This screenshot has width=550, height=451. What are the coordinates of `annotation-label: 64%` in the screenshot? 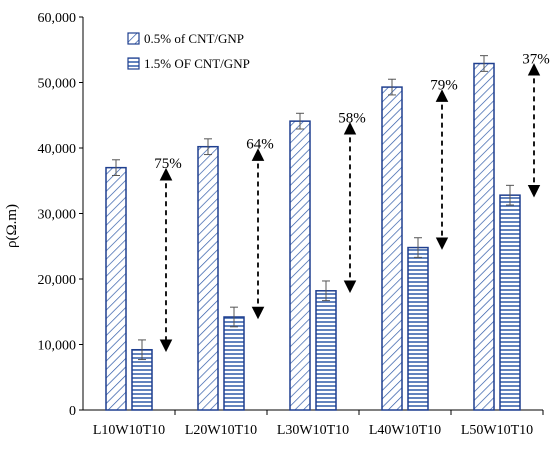 It's located at (260, 145).